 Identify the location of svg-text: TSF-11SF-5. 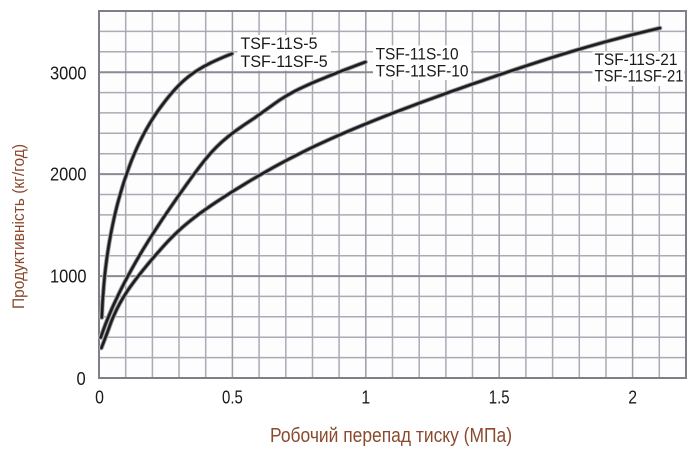
(284, 62).